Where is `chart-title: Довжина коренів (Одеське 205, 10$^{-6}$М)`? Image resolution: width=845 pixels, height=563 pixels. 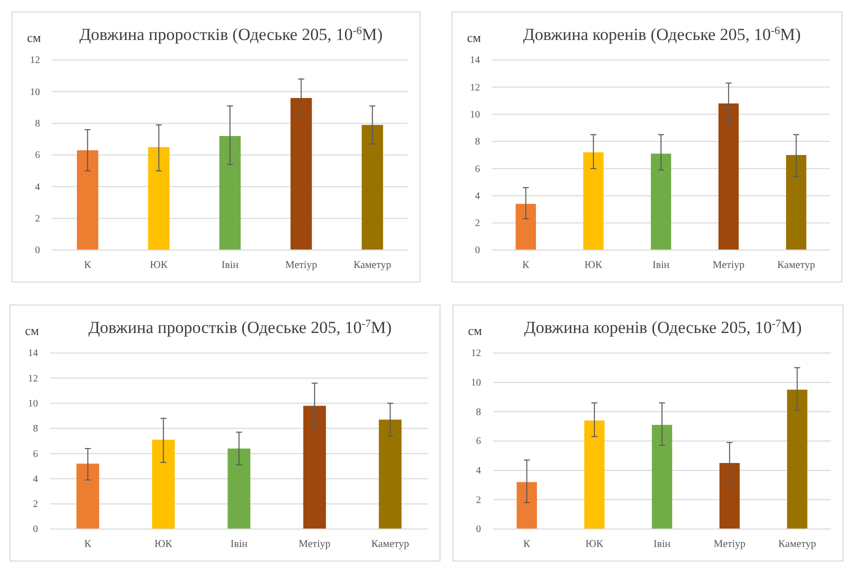
chart-title: Довжина коренів (Одеське 205, 10$^{-6}$М) is located at coordinates (662, 34).